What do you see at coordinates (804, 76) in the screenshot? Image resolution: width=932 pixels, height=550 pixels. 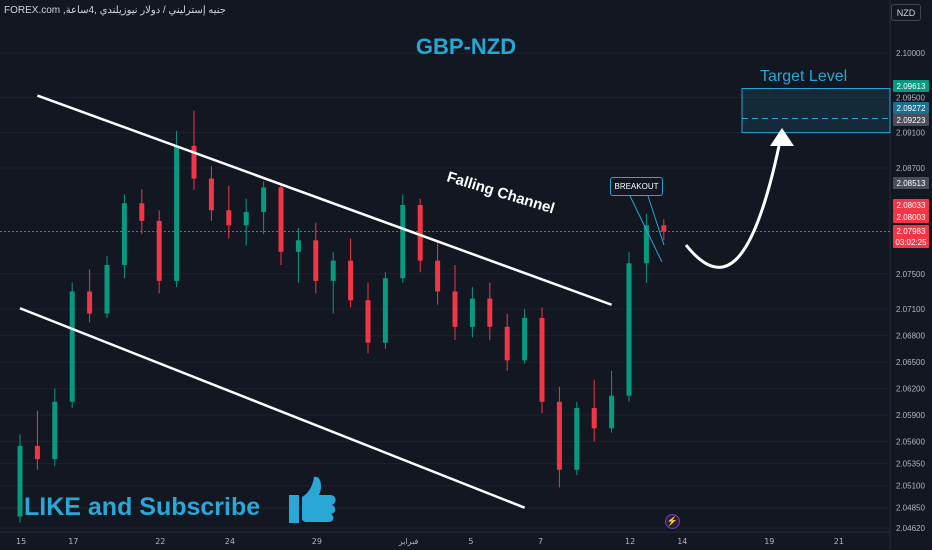 I see `target-level-label: Target Level` at bounding box center [804, 76].